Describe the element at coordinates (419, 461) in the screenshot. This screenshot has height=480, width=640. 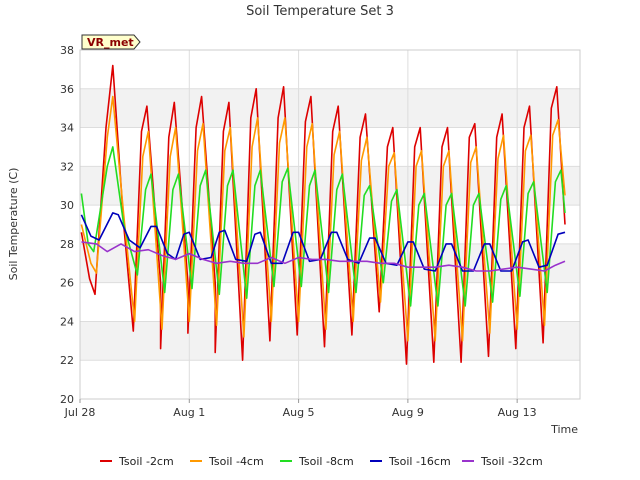
I see `legend-label: Tsoil -16cm` at that location.